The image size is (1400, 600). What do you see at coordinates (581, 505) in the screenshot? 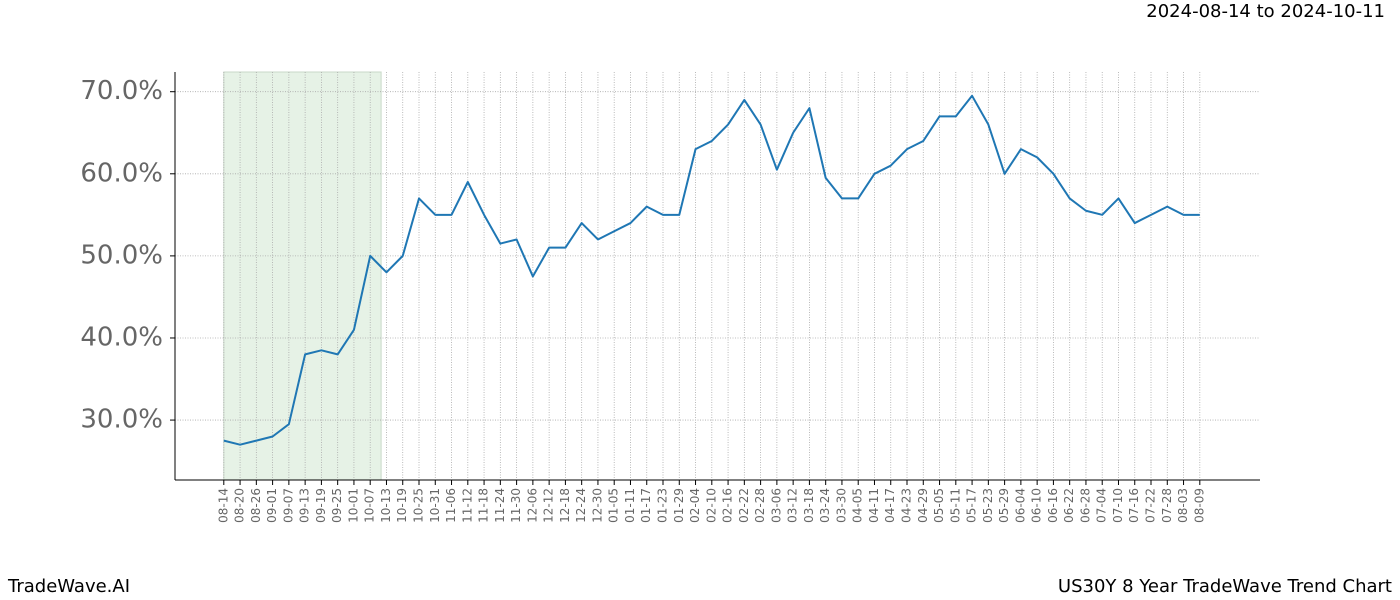
I see `x-tick-label: 12-24` at bounding box center [581, 505].